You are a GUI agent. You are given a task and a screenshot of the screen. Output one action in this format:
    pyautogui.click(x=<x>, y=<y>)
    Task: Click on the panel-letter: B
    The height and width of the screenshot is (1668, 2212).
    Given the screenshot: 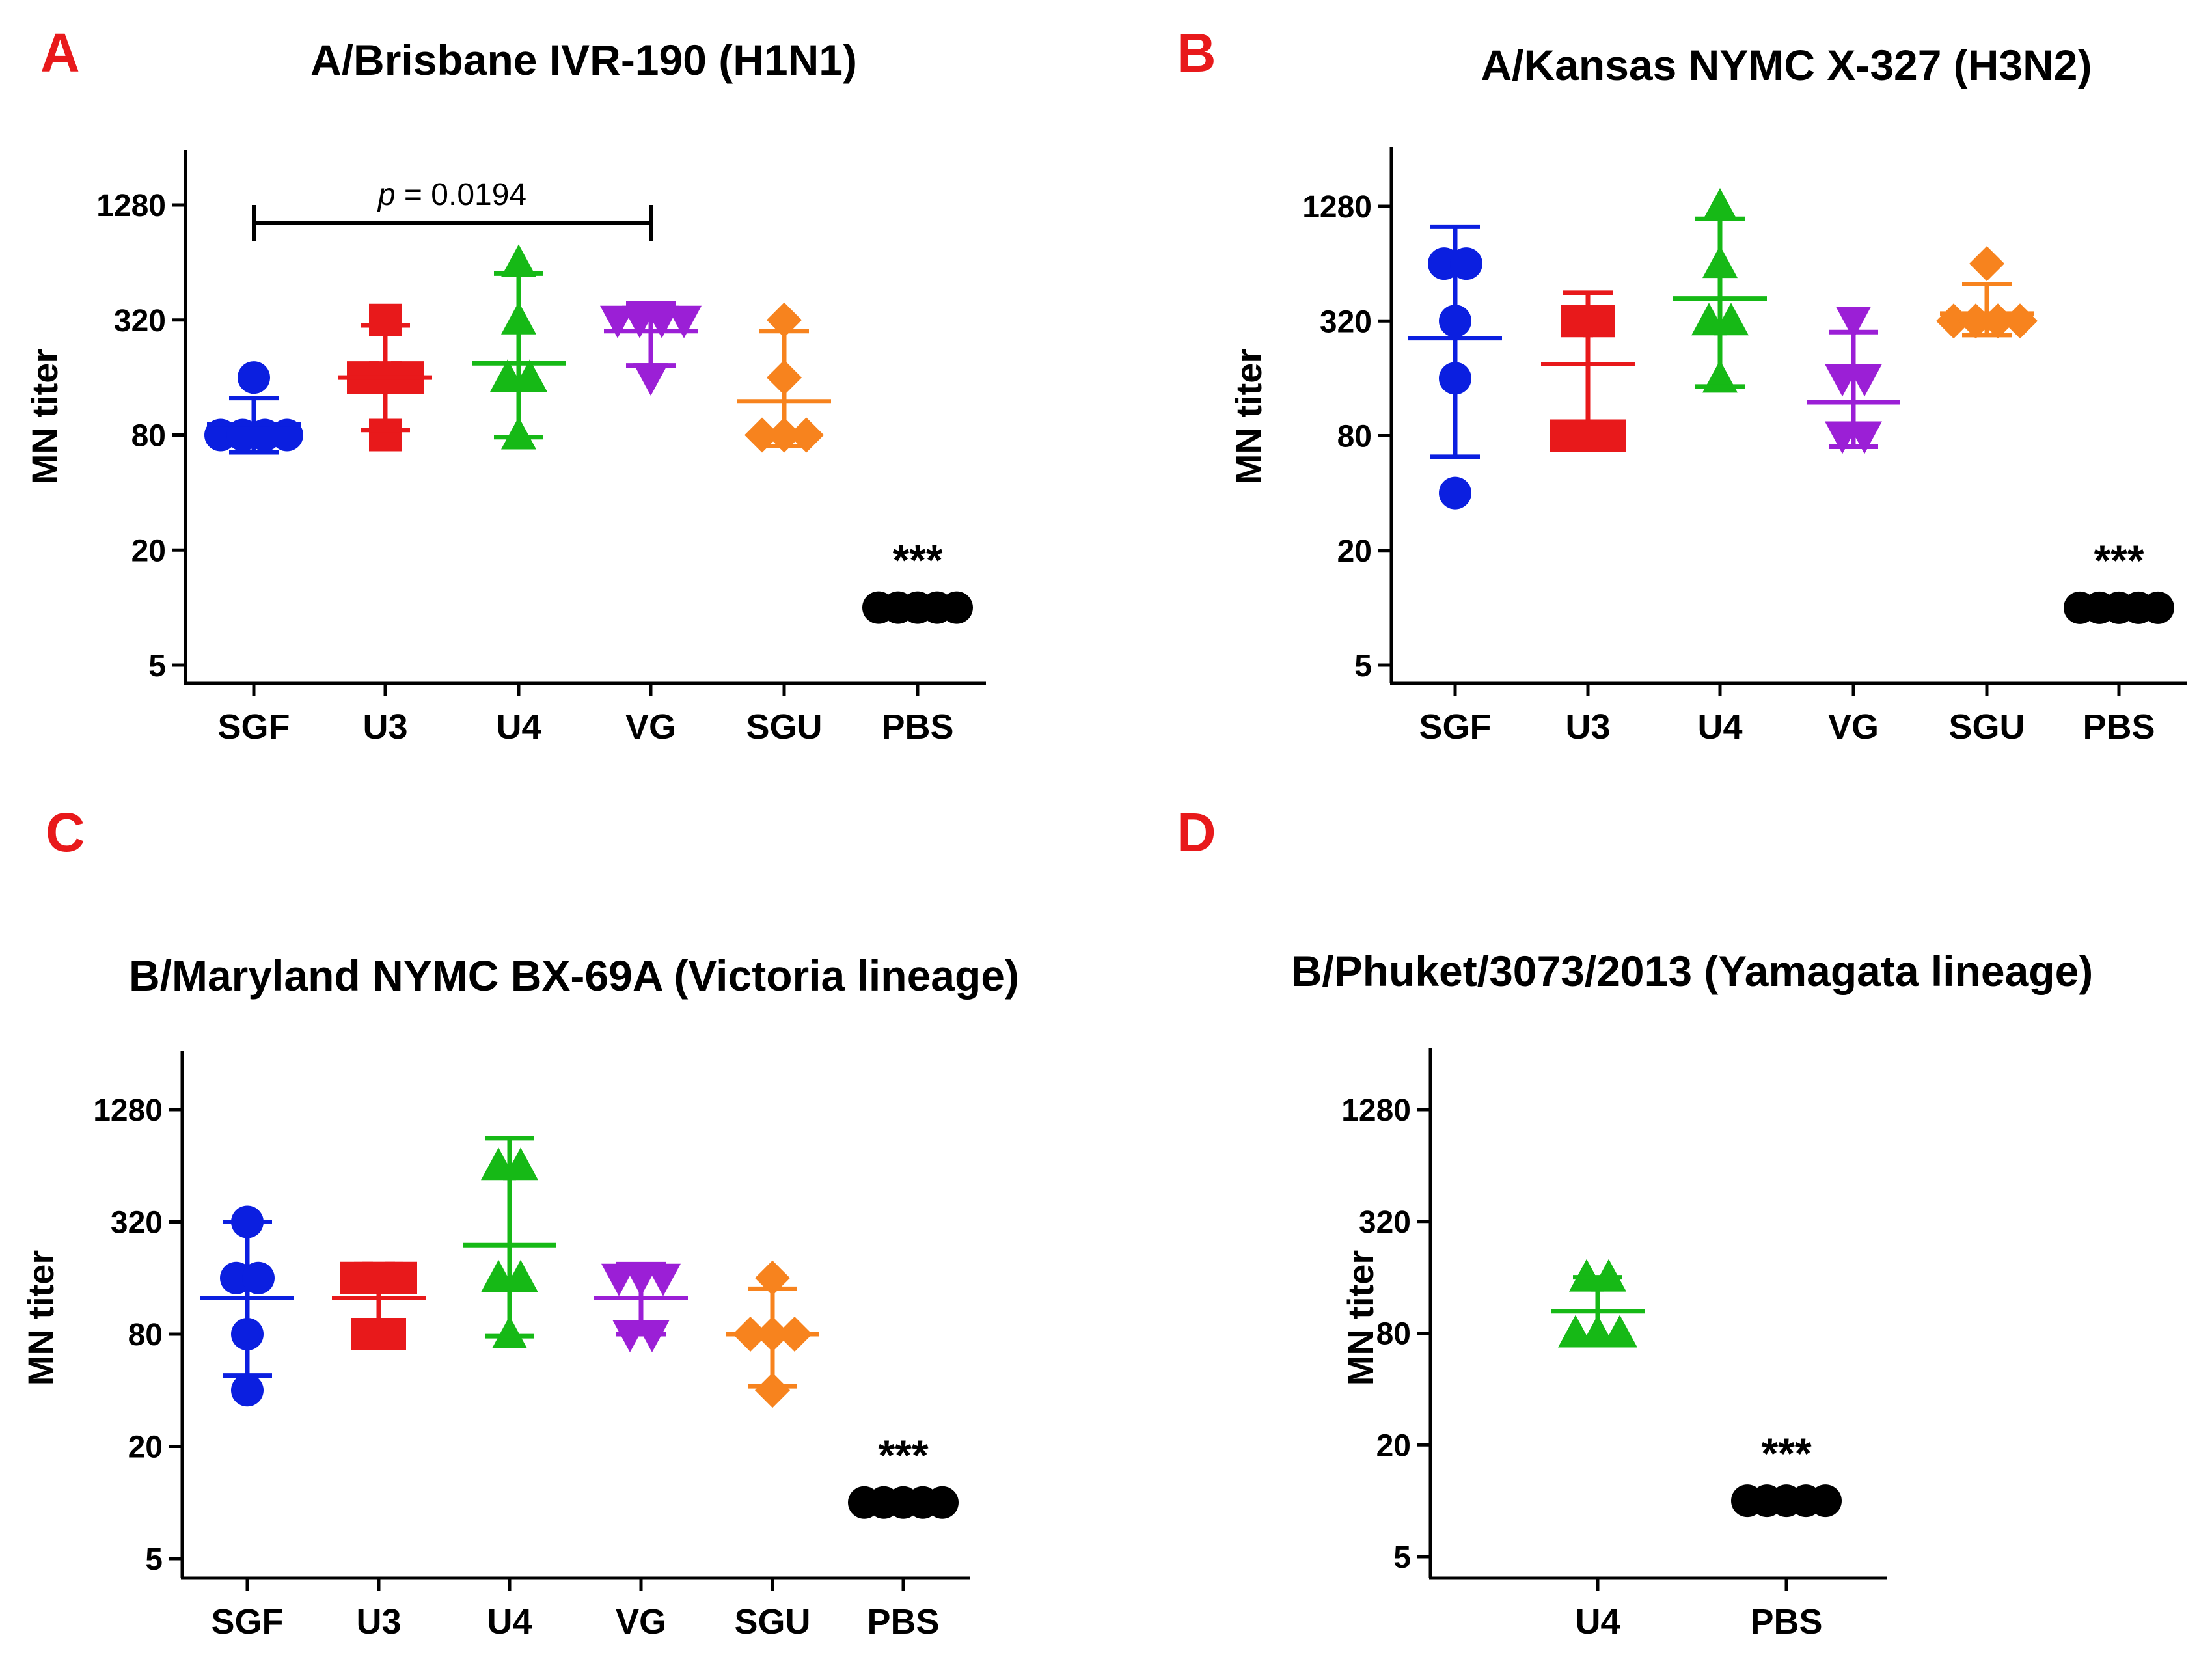 What is the action you would take?
    pyautogui.click(x=1197, y=52)
    